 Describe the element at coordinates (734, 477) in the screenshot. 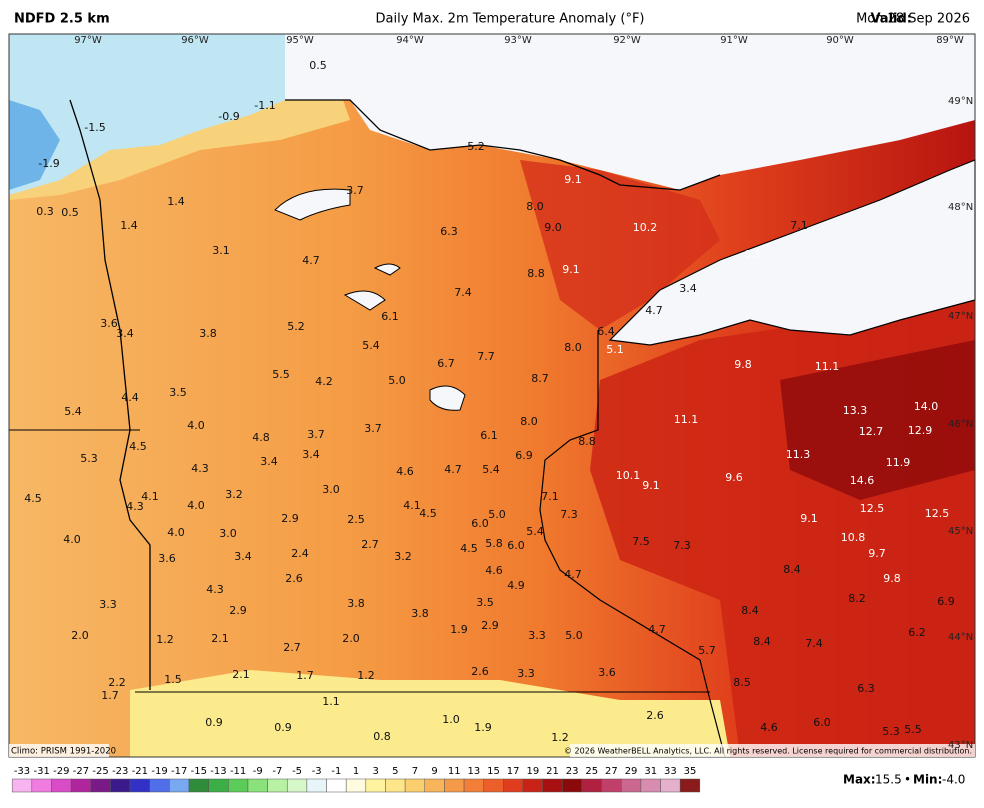

I see `point-value: 9.6` at that location.